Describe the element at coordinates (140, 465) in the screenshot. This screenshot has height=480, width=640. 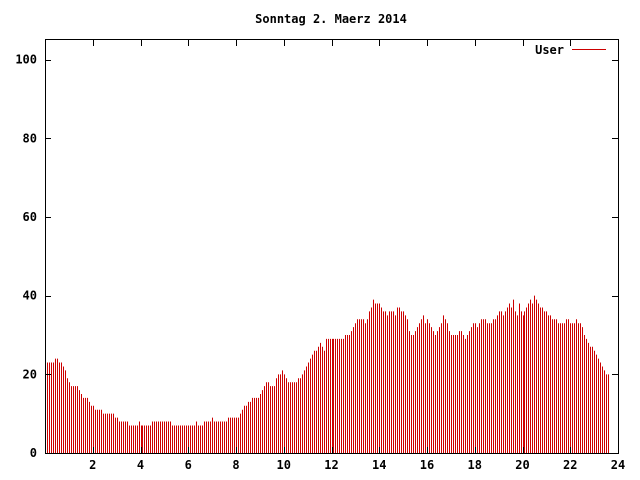
I see `x-tick-label: 4` at that location.